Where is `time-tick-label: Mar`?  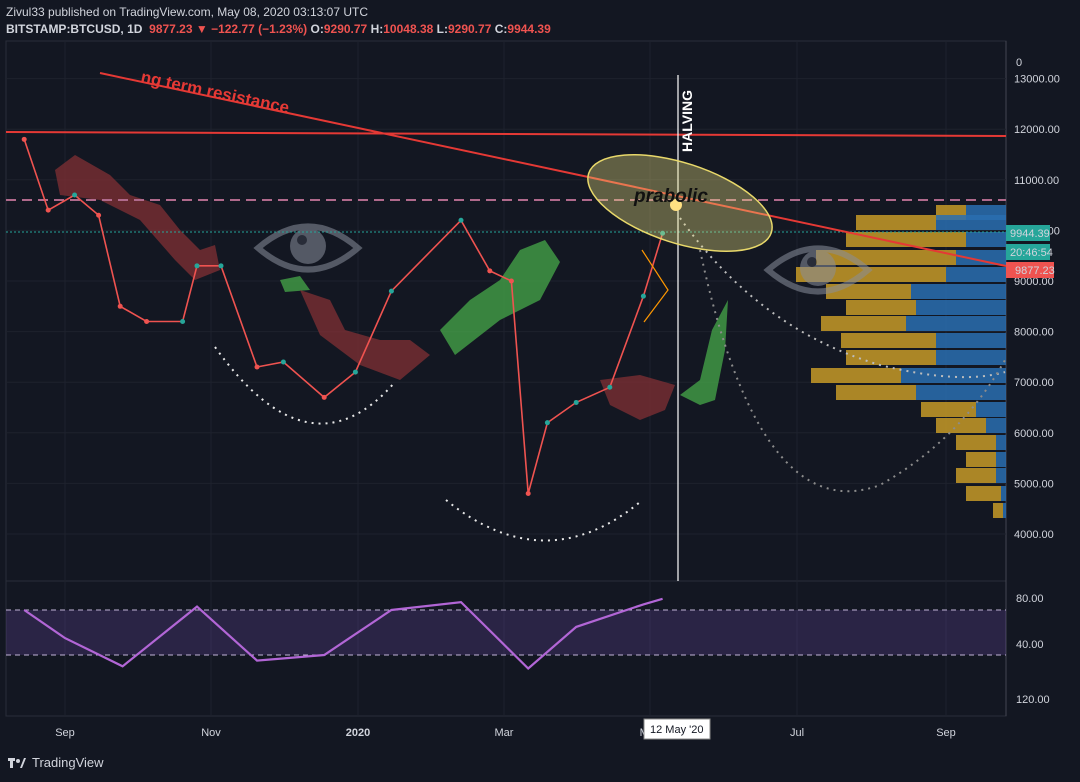 time-tick-label: Mar is located at coordinates (504, 733).